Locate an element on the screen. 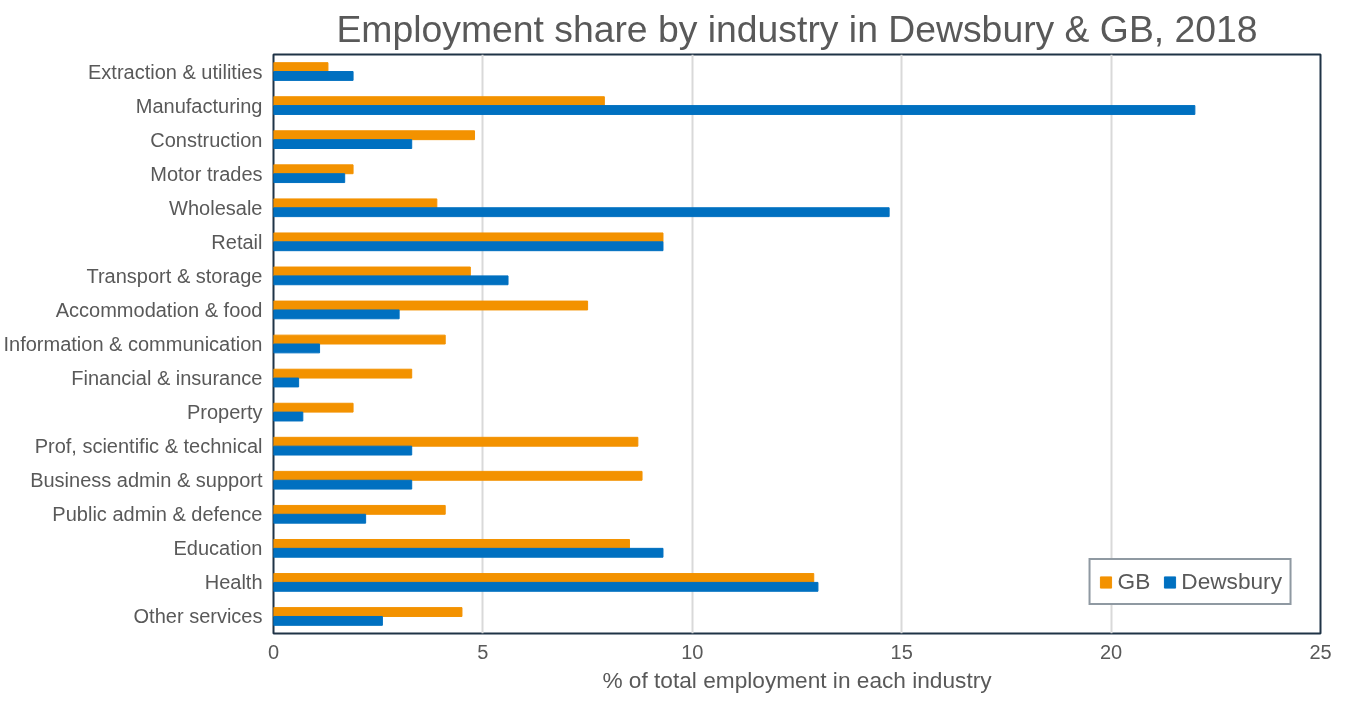 The height and width of the screenshot is (702, 1371). legend-label: Dewsbury is located at coordinates (1231, 581).